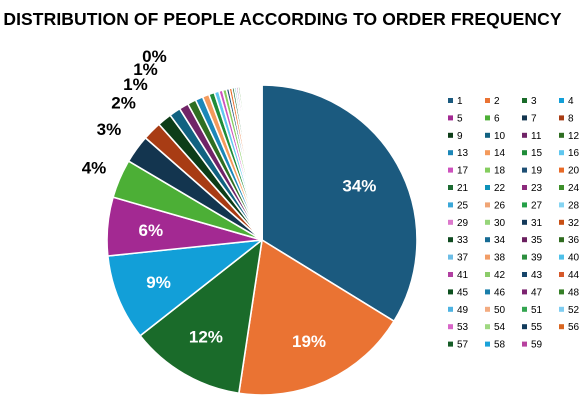 The height and width of the screenshot is (409, 588). What do you see at coordinates (500, 223) in the screenshot?
I see `legend-label-30: 30` at bounding box center [500, 223].